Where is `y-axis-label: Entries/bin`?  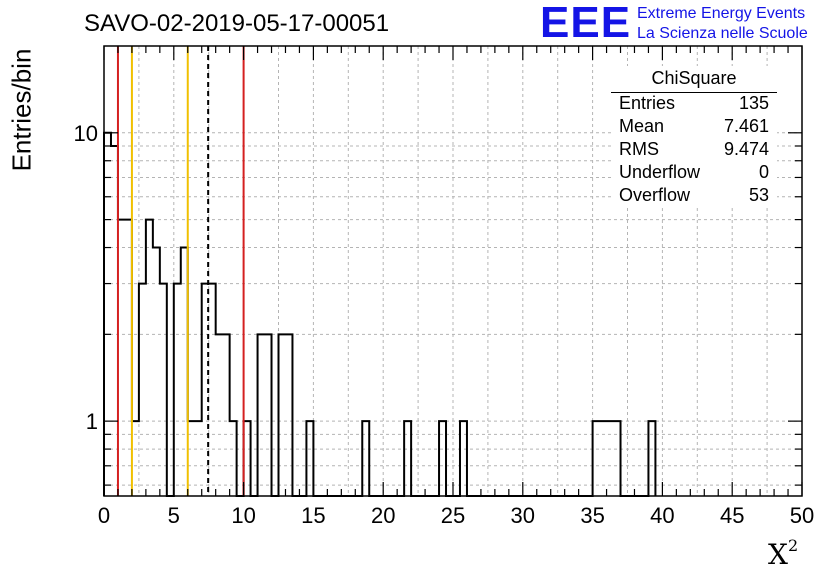
y-axis-label: Entries/bin is located at coordinates (21, 110).